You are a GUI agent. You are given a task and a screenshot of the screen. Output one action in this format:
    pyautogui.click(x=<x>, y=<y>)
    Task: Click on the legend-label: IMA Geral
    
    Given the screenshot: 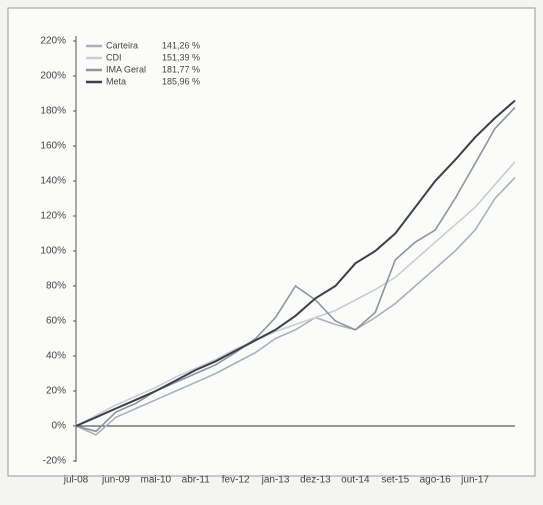 What is the action you would take?
    pyautogui.click(x=126, y=69)
    